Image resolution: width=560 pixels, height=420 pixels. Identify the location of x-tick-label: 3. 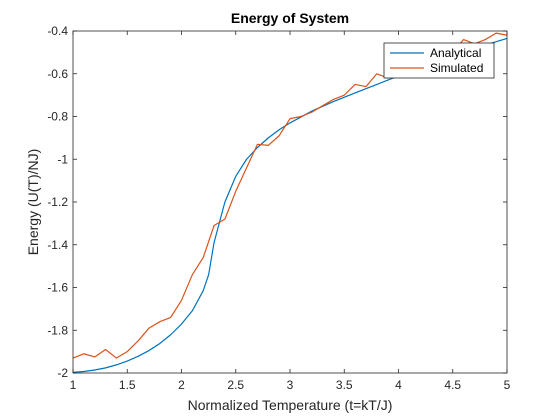
(290, 385).